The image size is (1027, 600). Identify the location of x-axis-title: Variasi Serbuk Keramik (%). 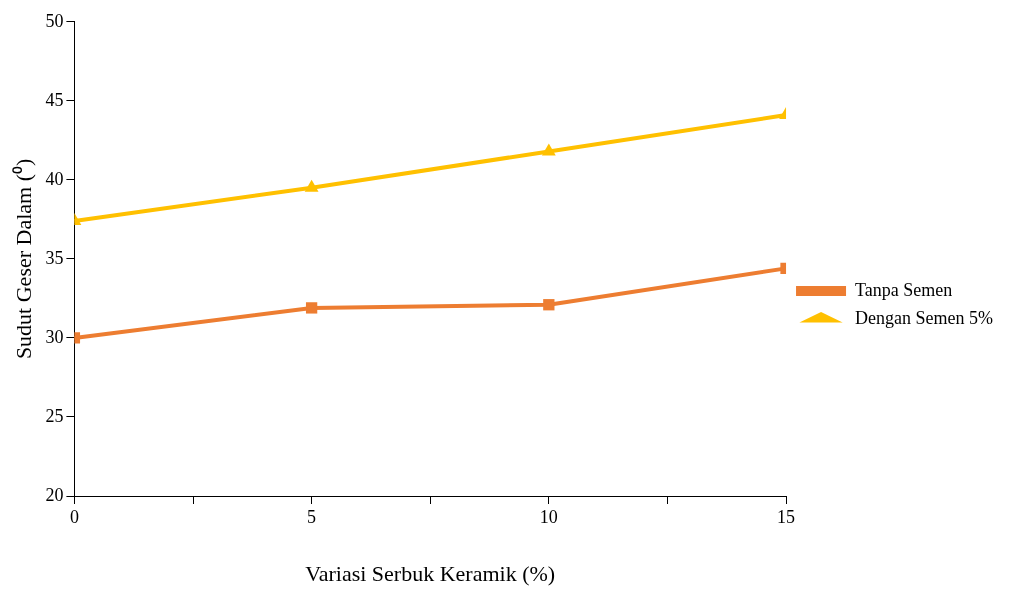
(430, 573).